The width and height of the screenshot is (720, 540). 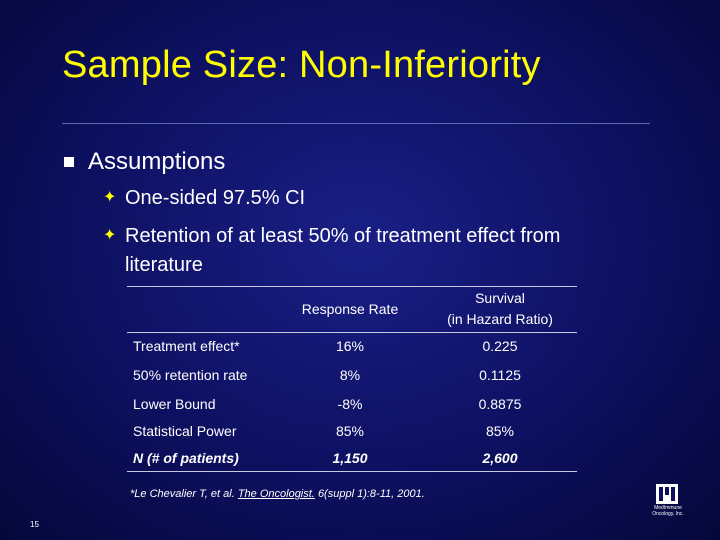 What do you see at coordinates (69, 162) in the screenshot?
I see `square-bullet-icon` at bounding box center [69, 162].